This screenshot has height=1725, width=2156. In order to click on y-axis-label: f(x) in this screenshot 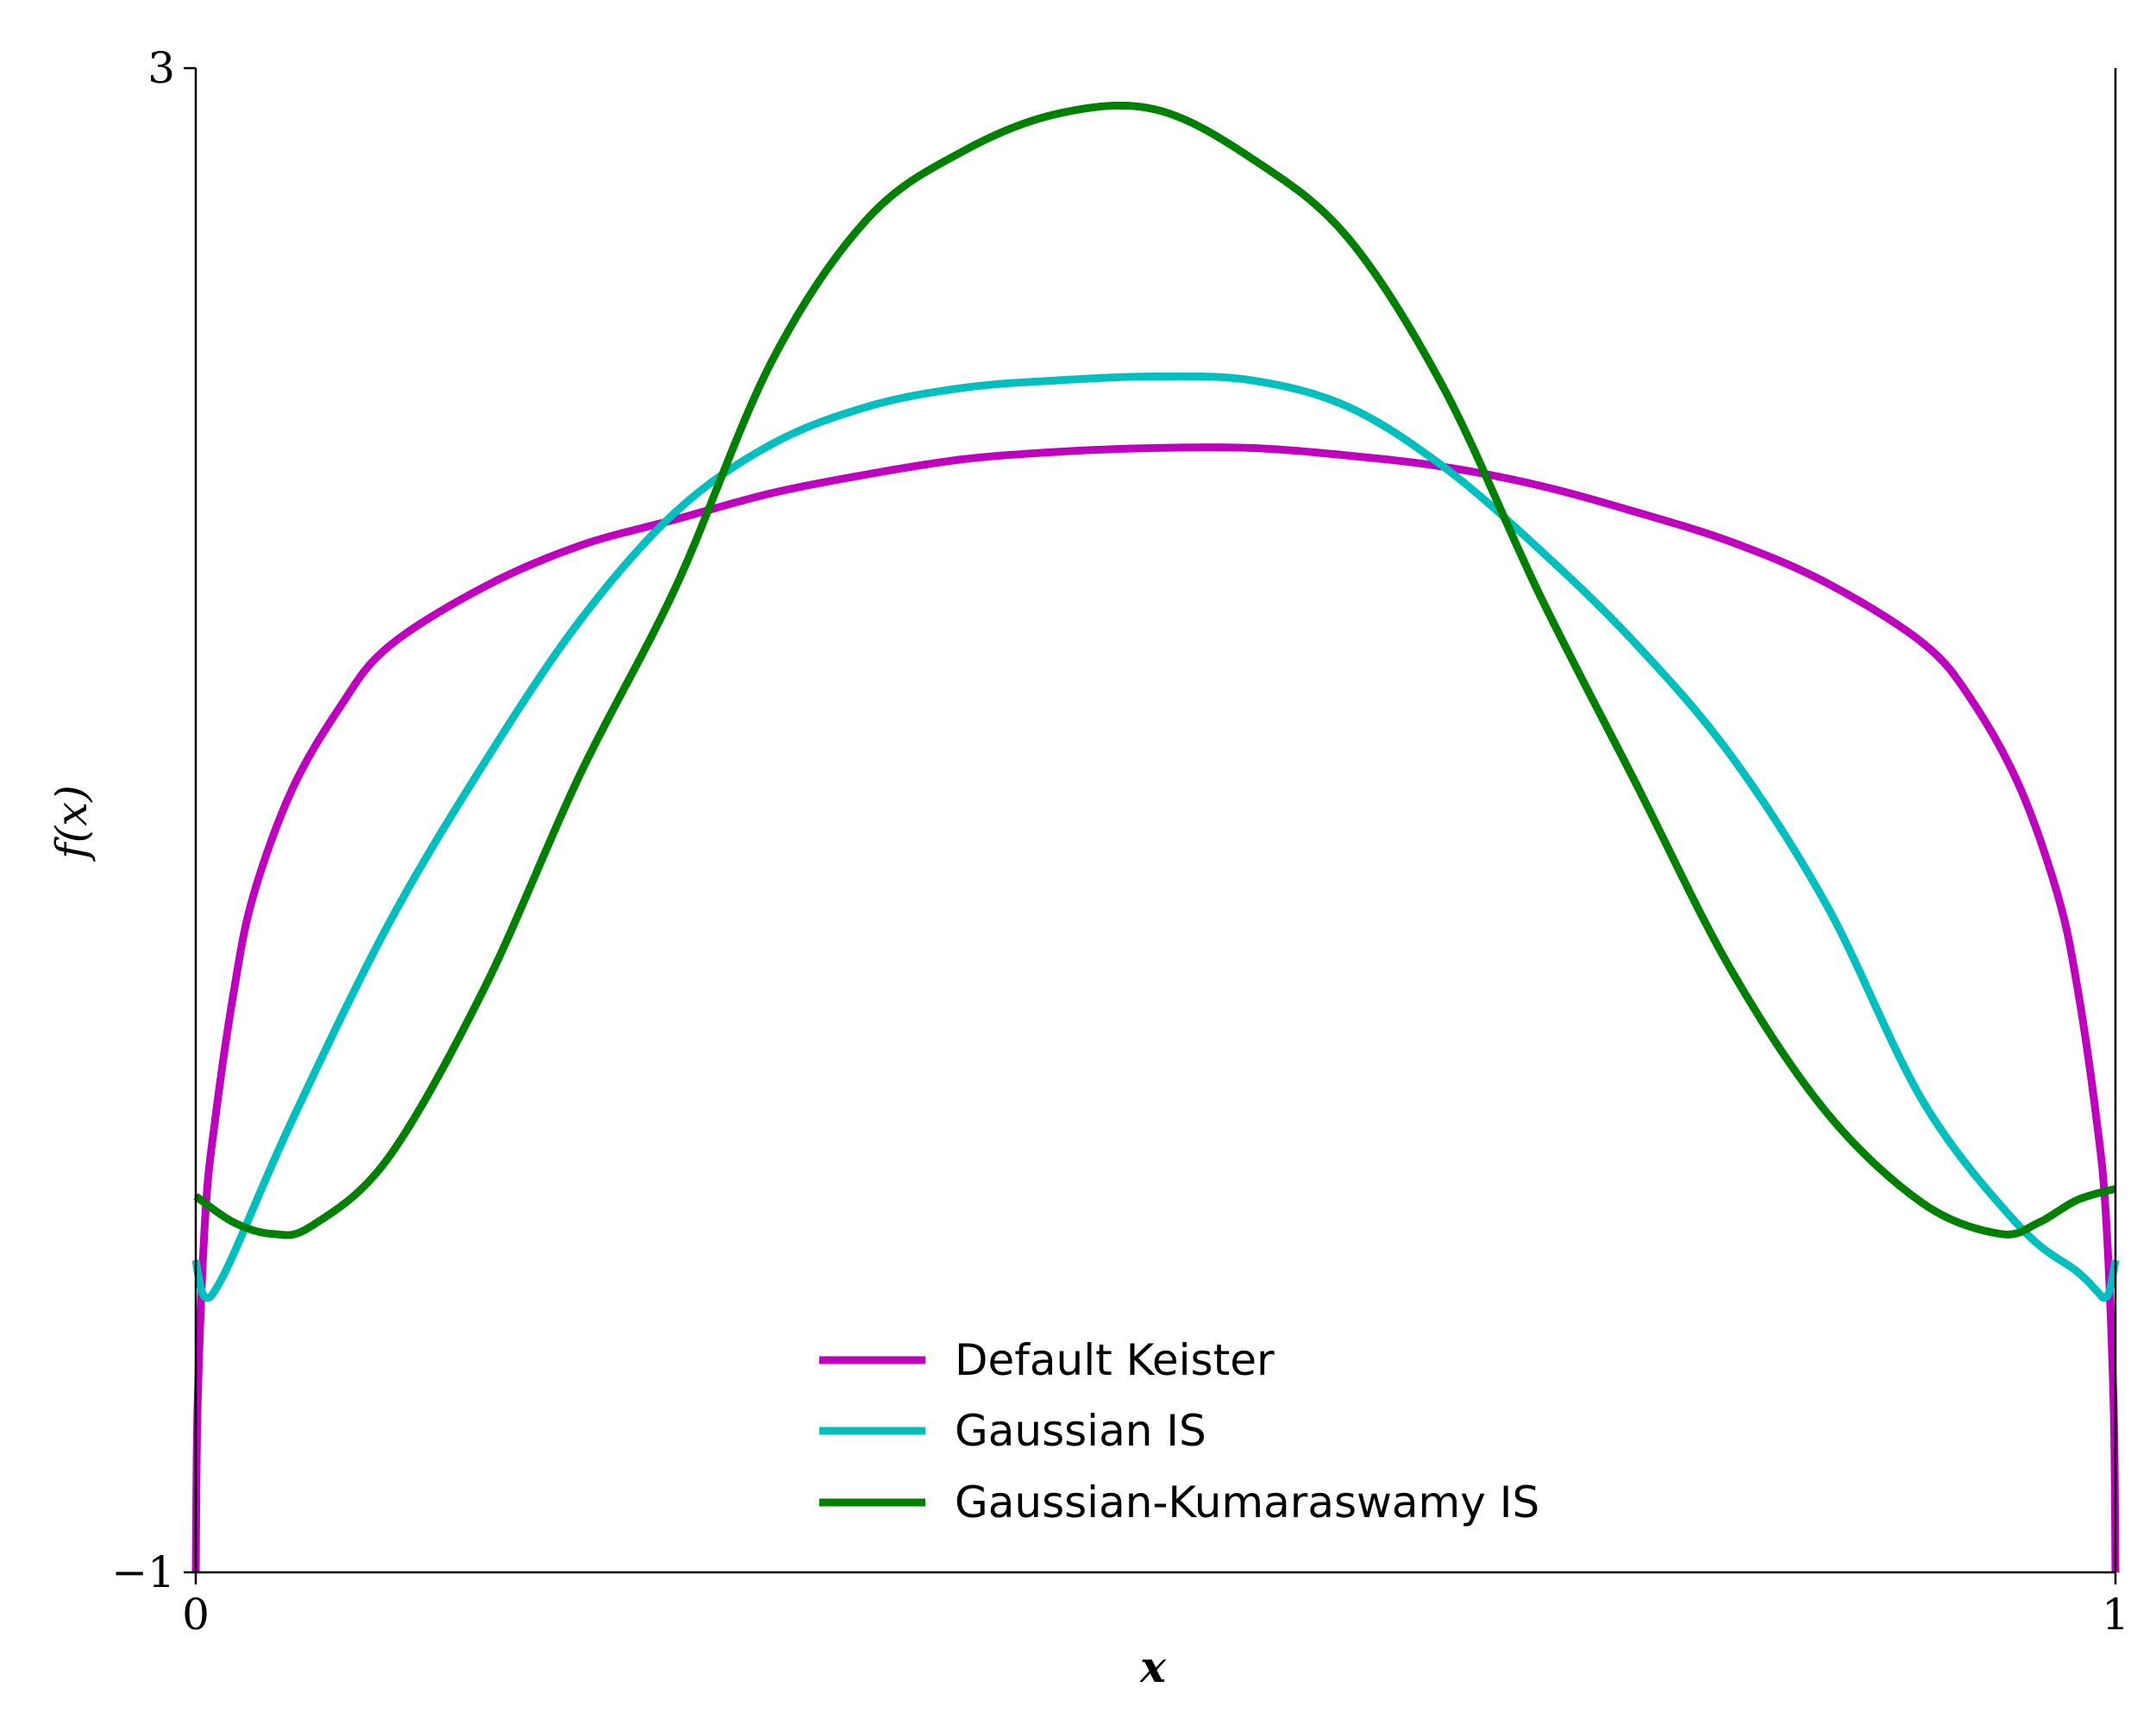, I will do `click(72, 824)`.